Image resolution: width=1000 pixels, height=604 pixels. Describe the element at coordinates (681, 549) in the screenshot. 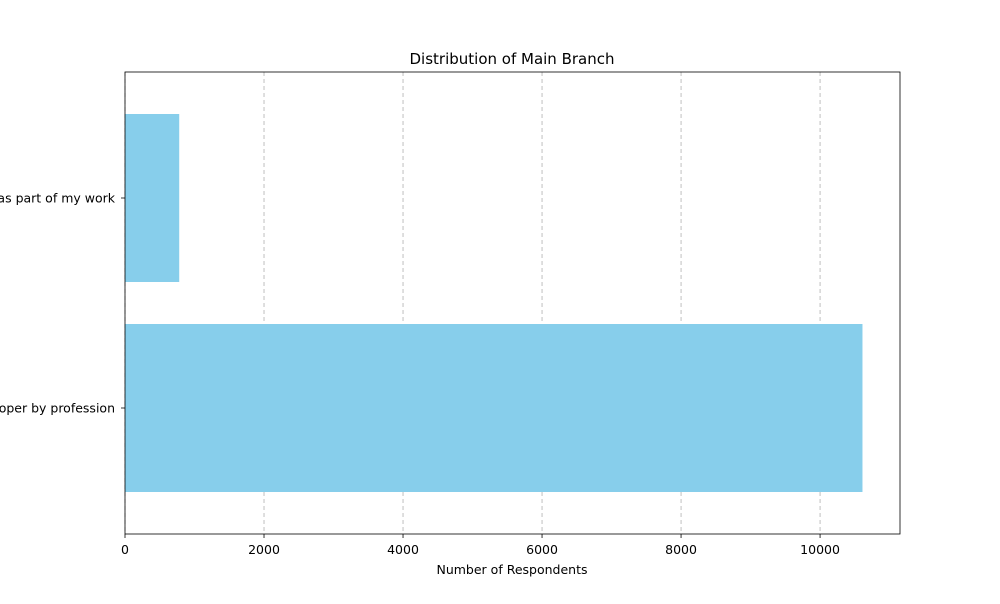

I see `x-tick-label: 8000` at that location.